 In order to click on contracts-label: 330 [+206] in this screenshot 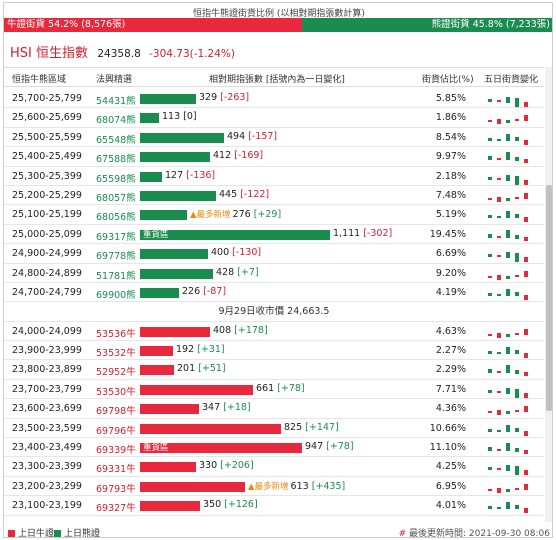, I will do `click(226, 465)`.